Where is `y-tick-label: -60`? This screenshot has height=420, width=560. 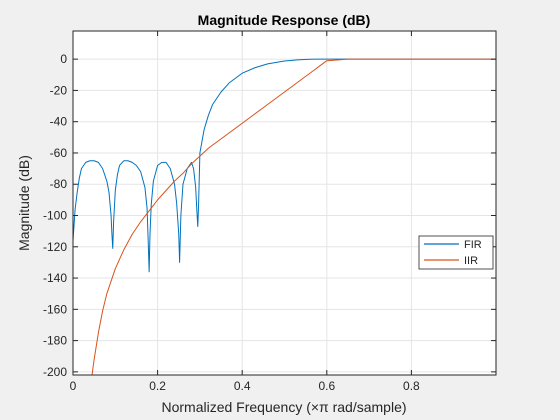
y-tick-label: -60 is located at coordinates (59, 153).